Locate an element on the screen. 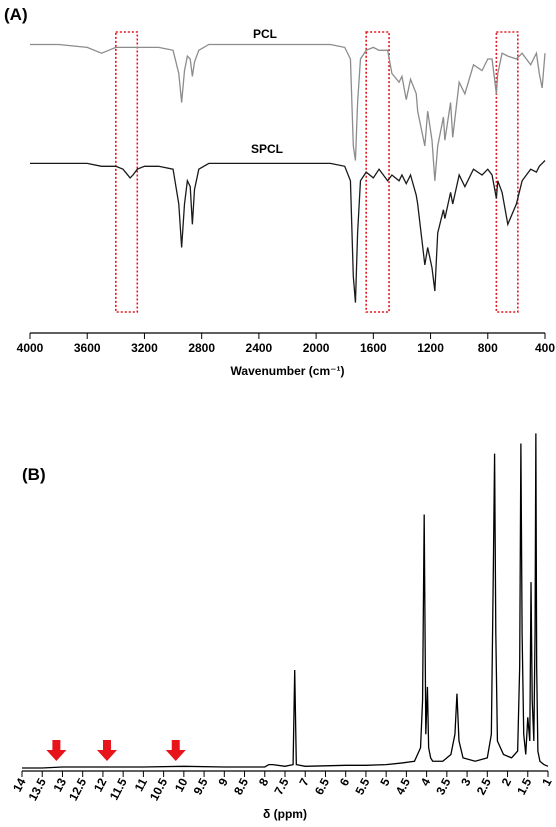  x-tick-label: 1.5 is located at coordinates (524, 787).